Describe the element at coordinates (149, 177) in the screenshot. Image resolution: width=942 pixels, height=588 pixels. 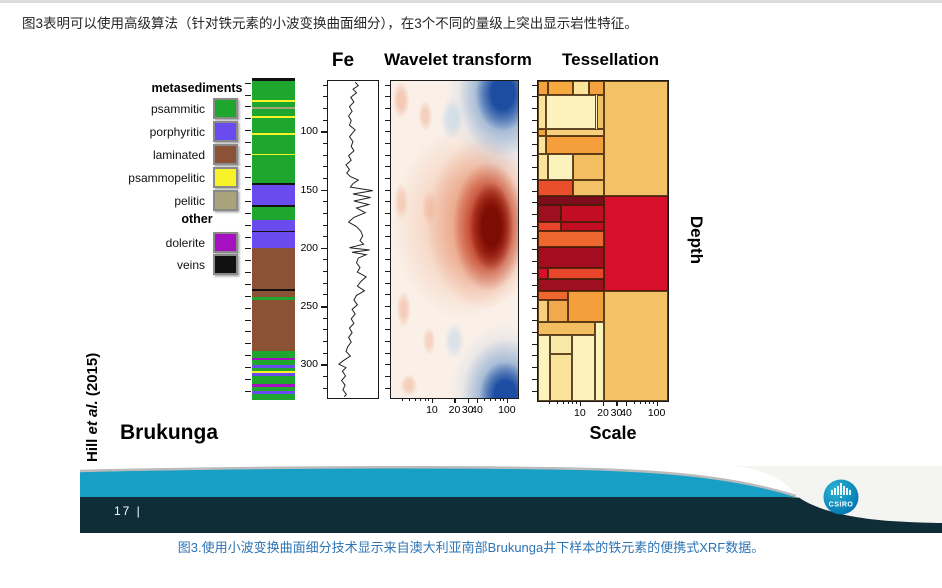
I see `legend-item-psammopelitic: psammopelitic` at that location.